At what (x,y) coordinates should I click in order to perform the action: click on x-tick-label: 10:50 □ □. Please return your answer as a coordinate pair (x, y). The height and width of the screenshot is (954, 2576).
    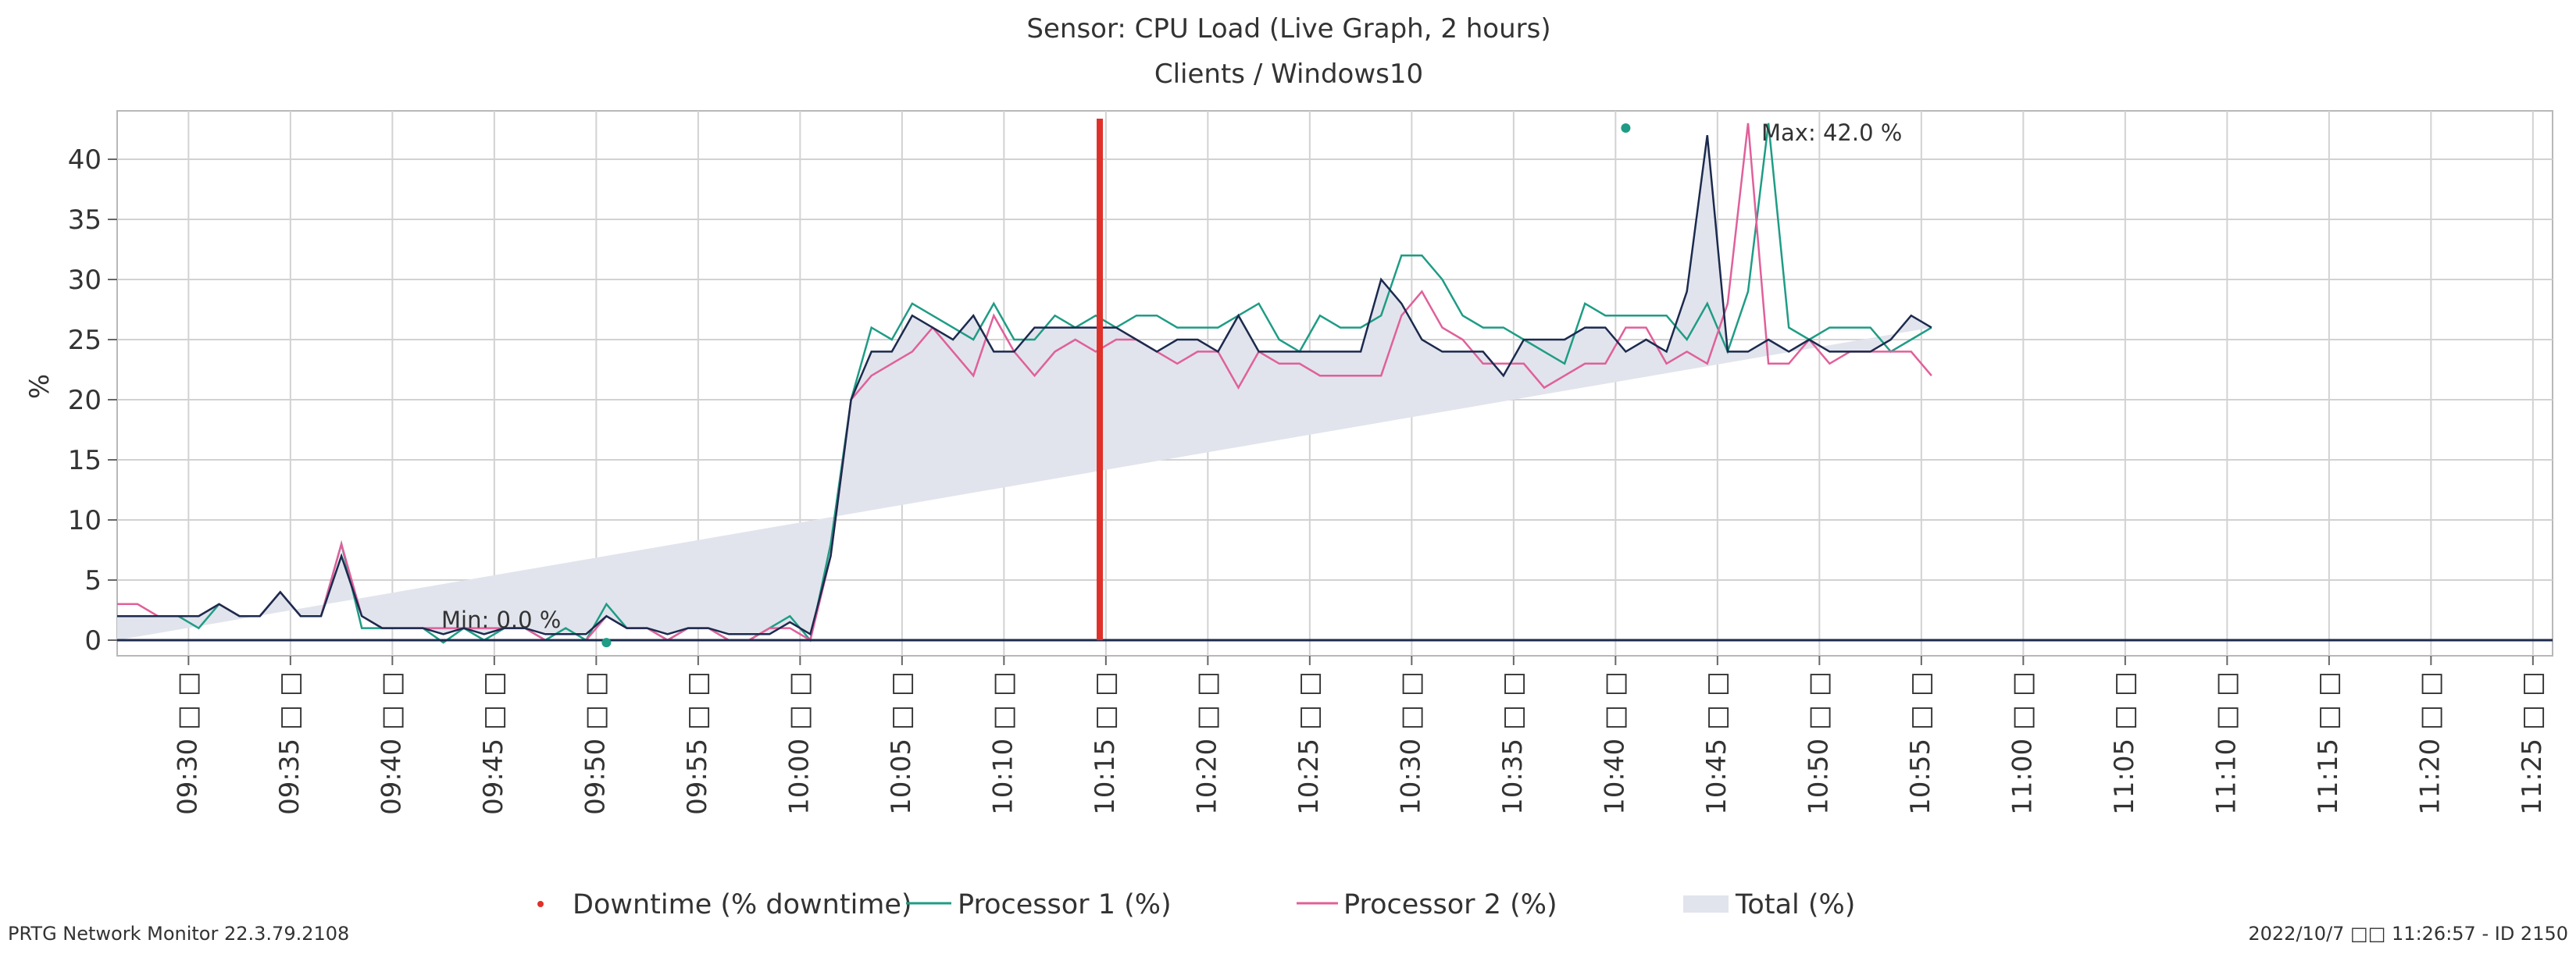
    Looking at the image, I should click on (1818, 743).